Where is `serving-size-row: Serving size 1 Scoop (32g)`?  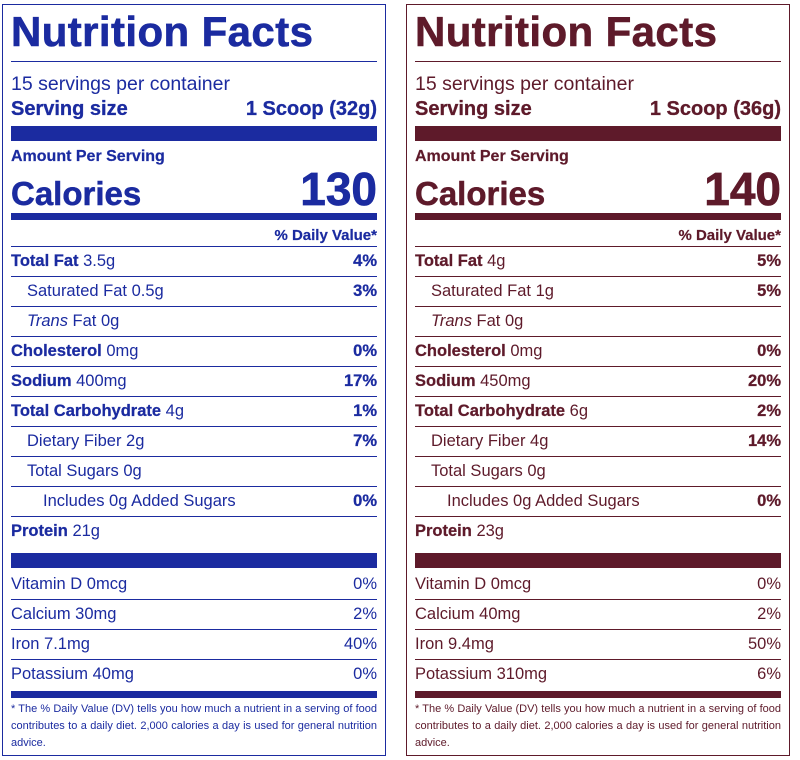
serving-size-row: Serving size 1 Scoop (32g) is located at coordinates (194, 109).